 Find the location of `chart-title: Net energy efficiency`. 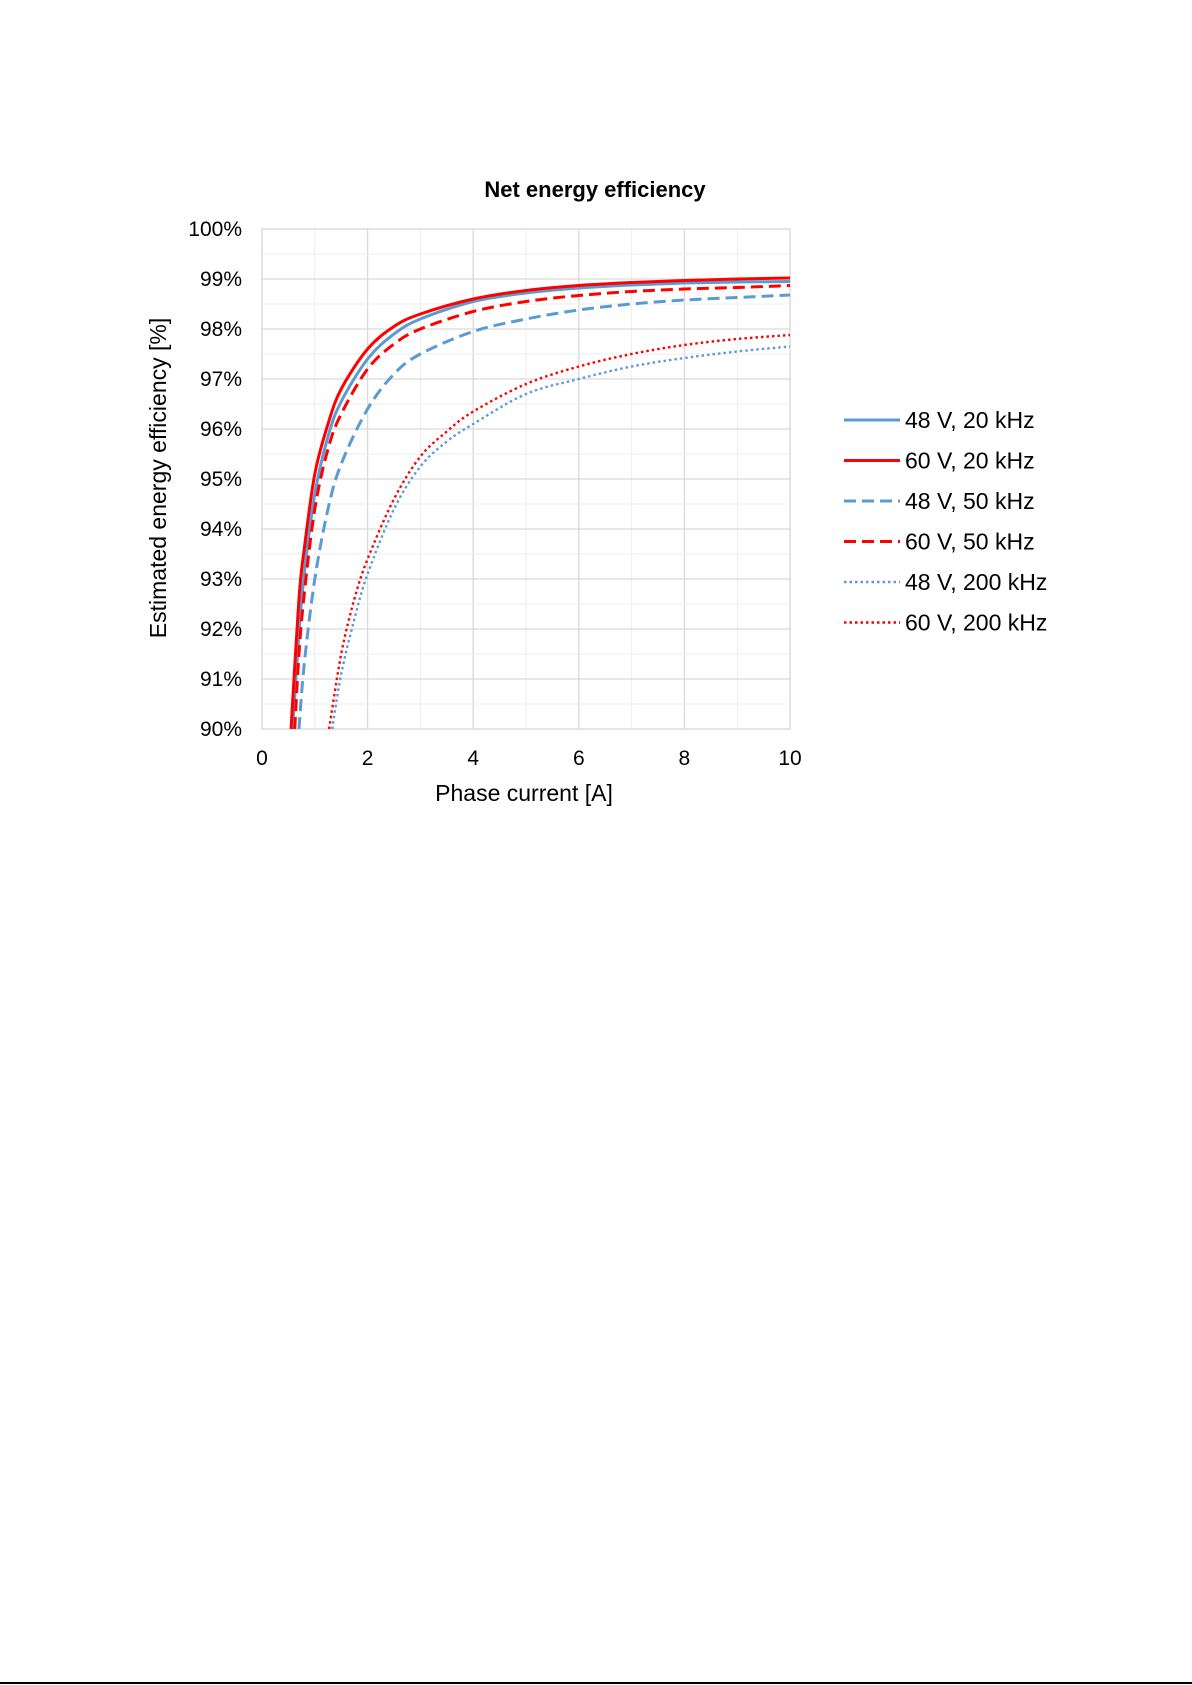

chart-title: Net energy efficiency is located at coordinates (595, 189).